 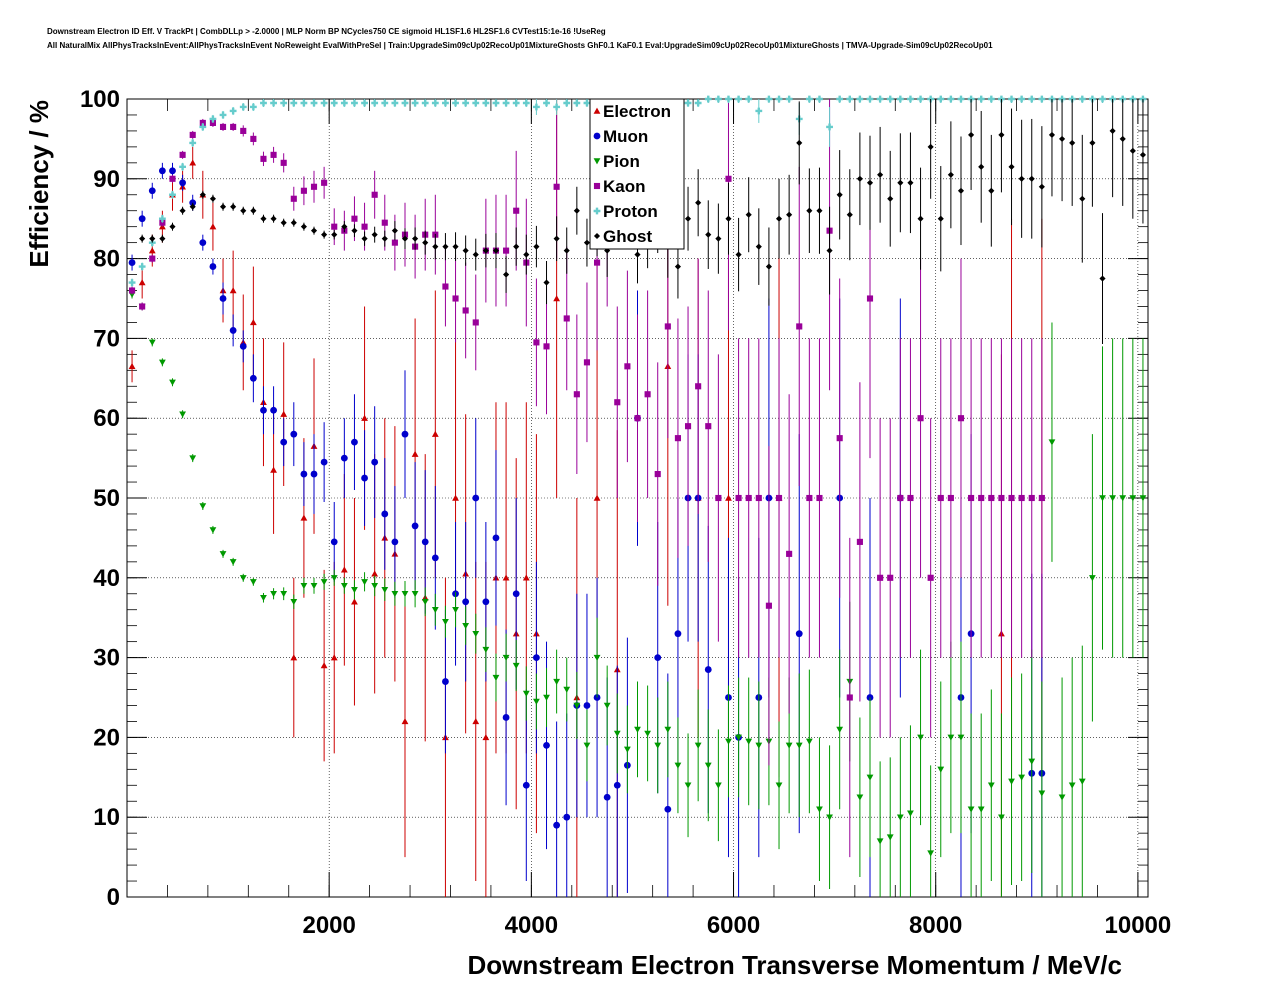 What do you see at coordinates (106, 578) in the screenshot?
I see `y-tick-label: 40` at bounding box center [106, 578].